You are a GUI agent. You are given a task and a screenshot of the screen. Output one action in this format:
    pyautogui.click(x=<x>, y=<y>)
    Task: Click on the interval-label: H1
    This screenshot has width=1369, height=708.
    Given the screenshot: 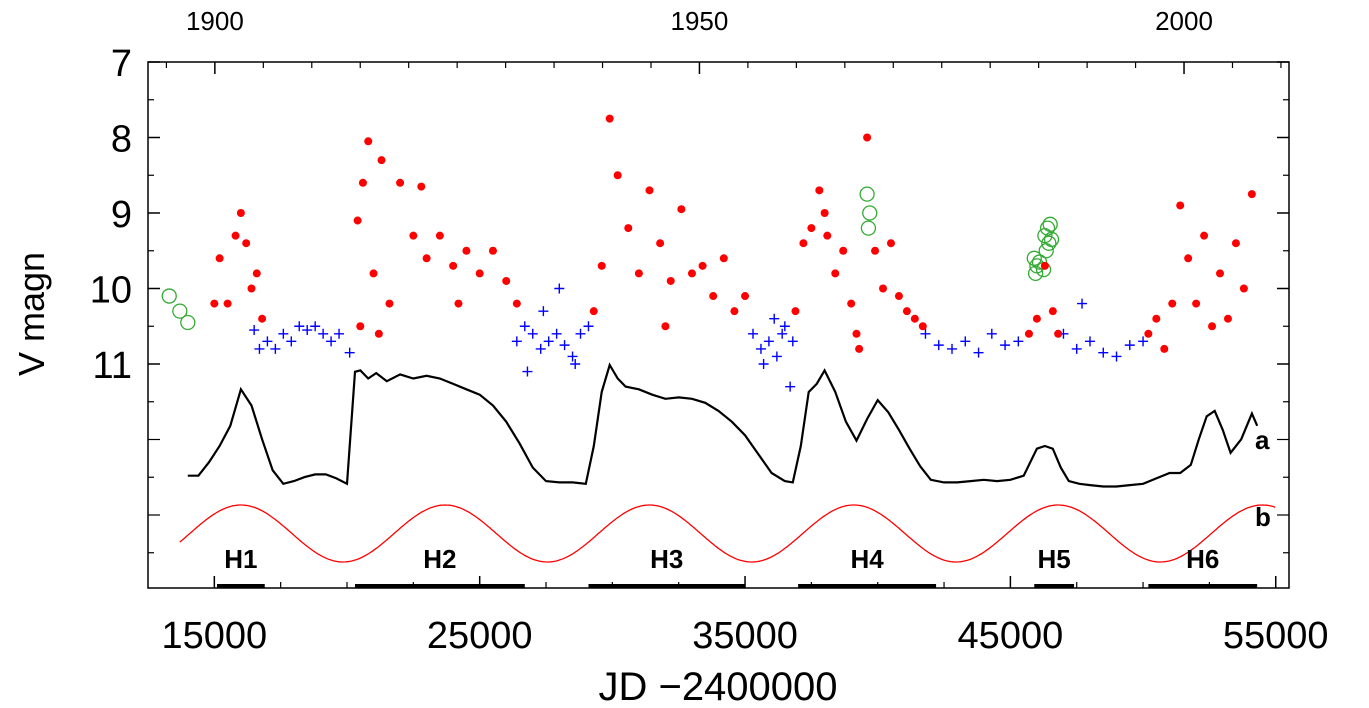 What is the action you would take?
    pyautogui.click(x=240, y=559)
    